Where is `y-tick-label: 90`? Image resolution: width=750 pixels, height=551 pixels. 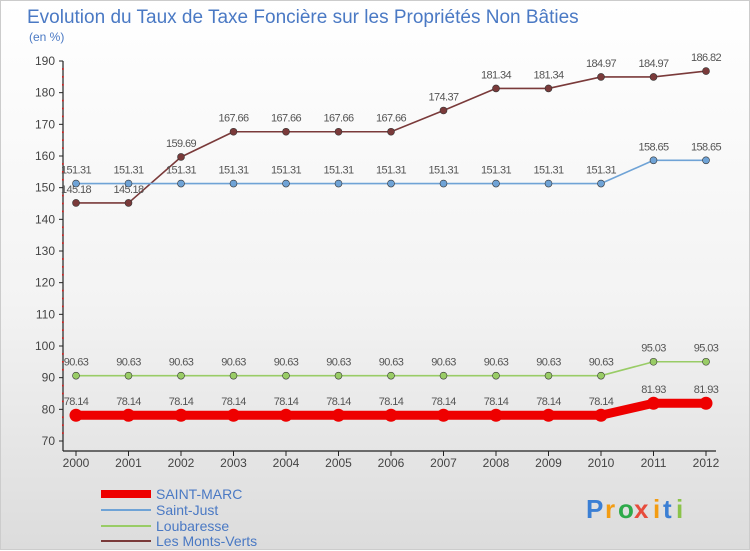
y-tick-label: 90 is located at coordinates (49, 378).